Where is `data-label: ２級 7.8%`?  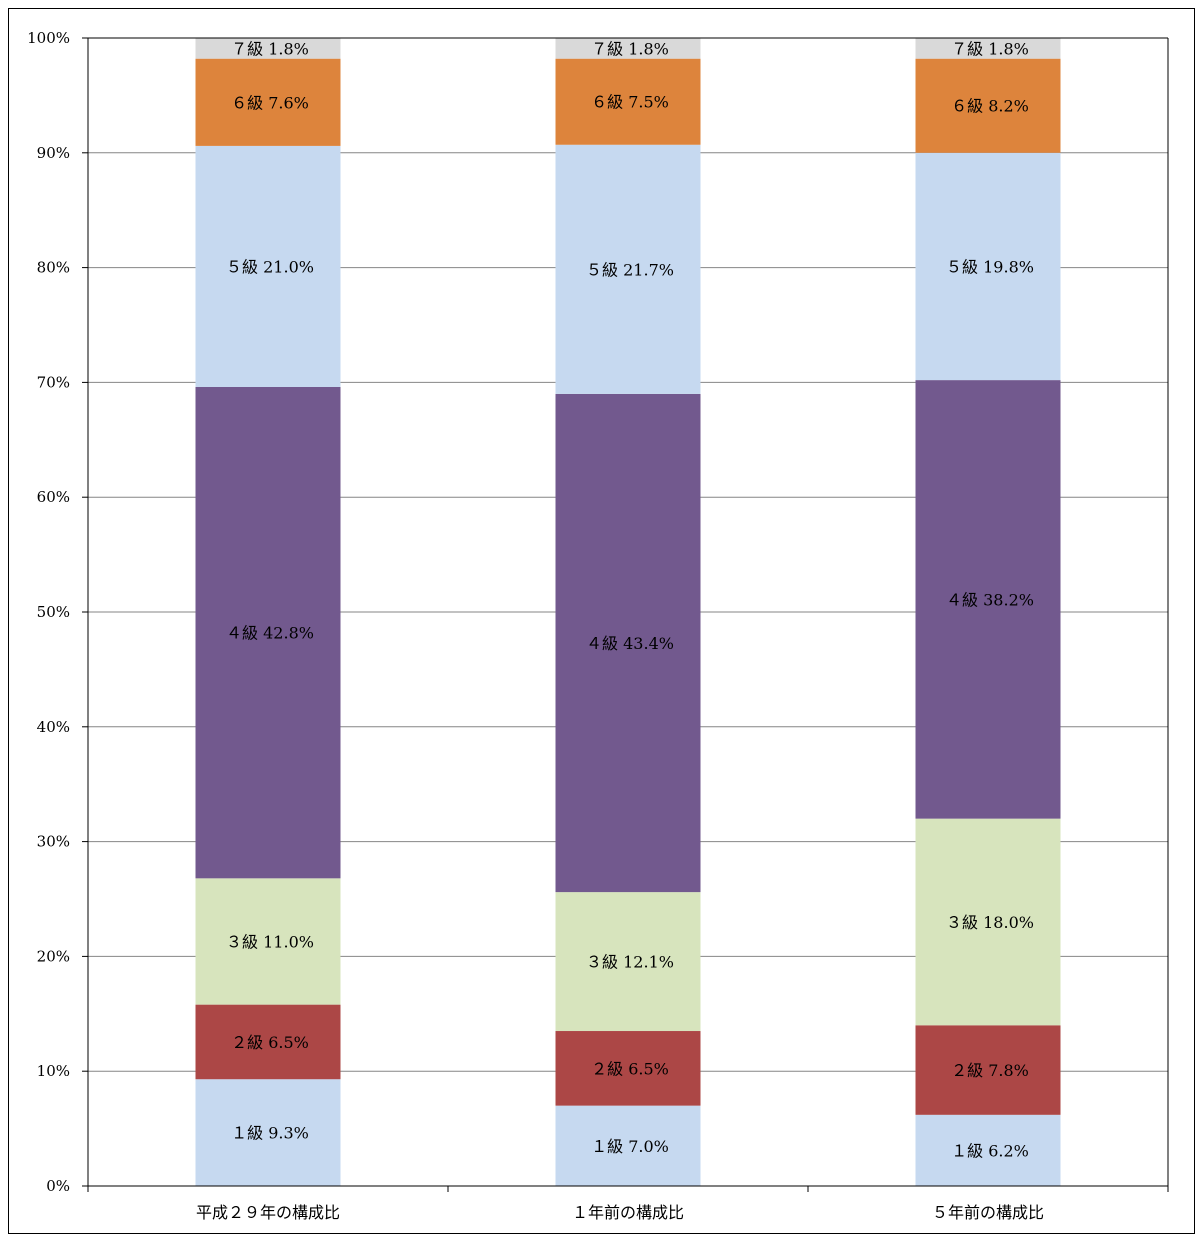 data-label: ２級 7.8% is located at coordinates (990, 1070).